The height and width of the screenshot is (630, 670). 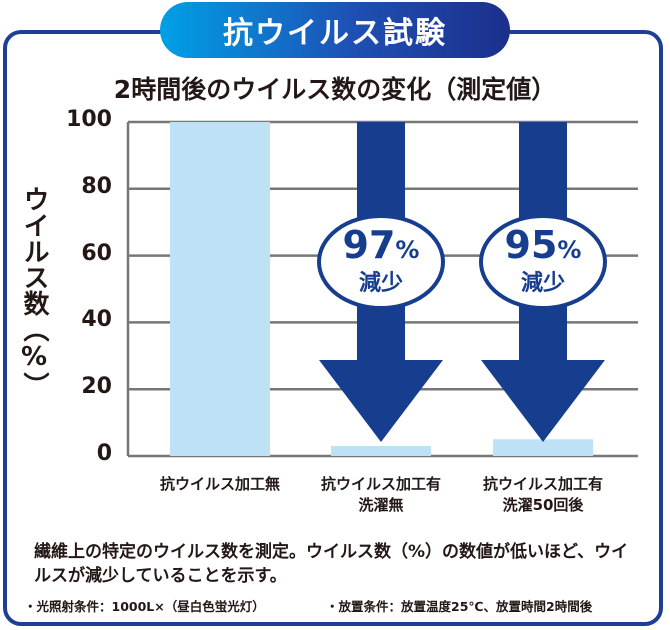 I want to click on x-category-label: 抗ウイルス加工有 洗濯50回後, so click(x=543, y=495).